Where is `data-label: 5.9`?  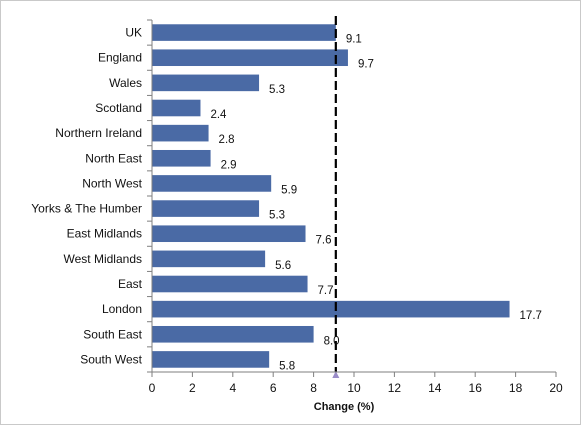
data-label: 5.9 is located at coordinates (289, 190).